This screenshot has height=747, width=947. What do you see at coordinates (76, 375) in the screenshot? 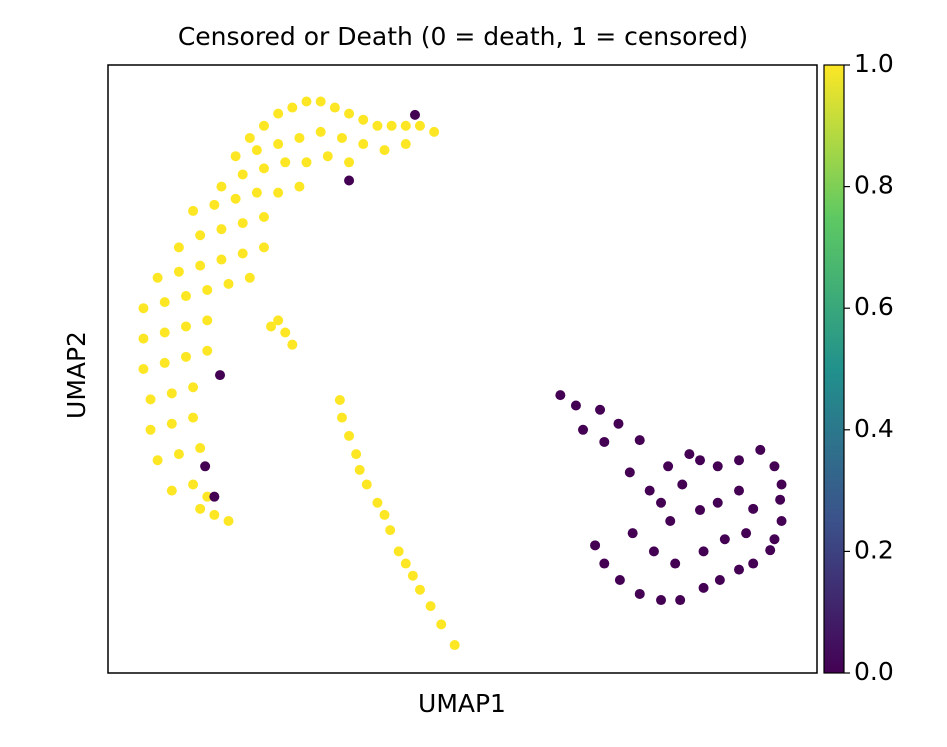
I see `y-axis-label: UMAP2` at bounding box center [76, 375].